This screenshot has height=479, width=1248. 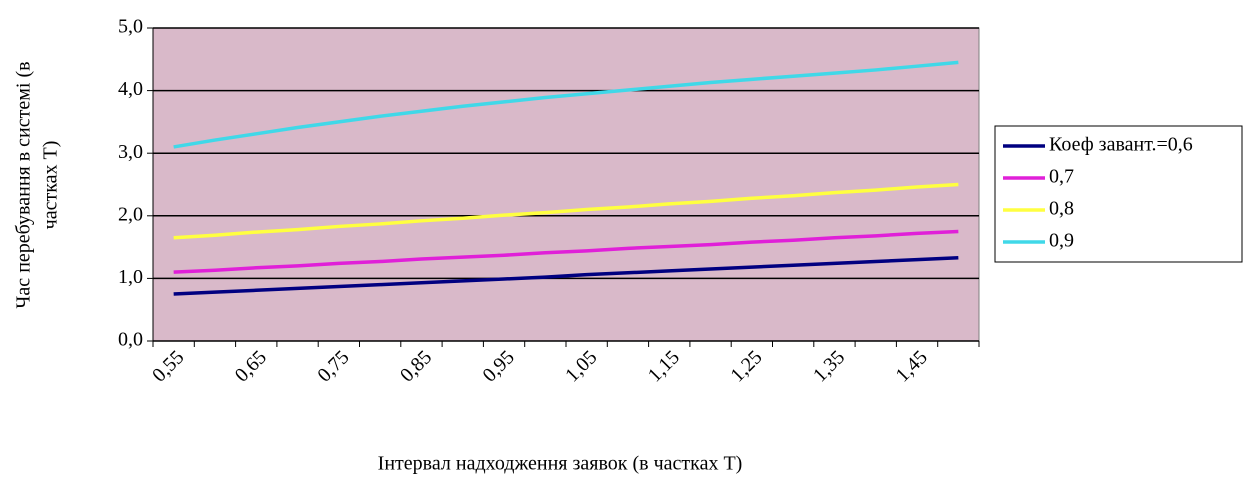 I want to click on x-tick-label: 0,85, so click(x=416, y=366).